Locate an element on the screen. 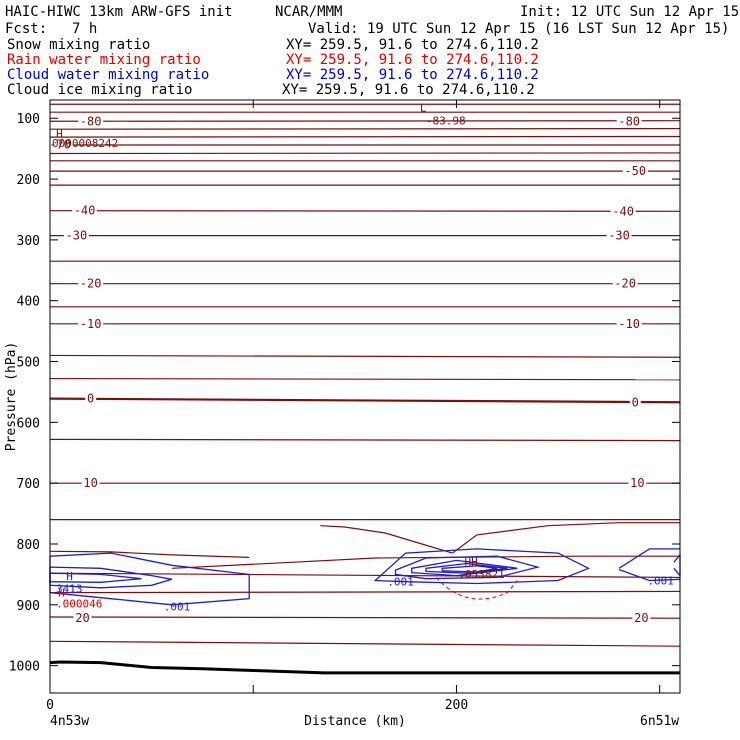 Image resolution: width=740 pixels, height=740 pixels. field-label-cloud-ice: Cloud ice mixing ratio is located at coordinates (99, 90).